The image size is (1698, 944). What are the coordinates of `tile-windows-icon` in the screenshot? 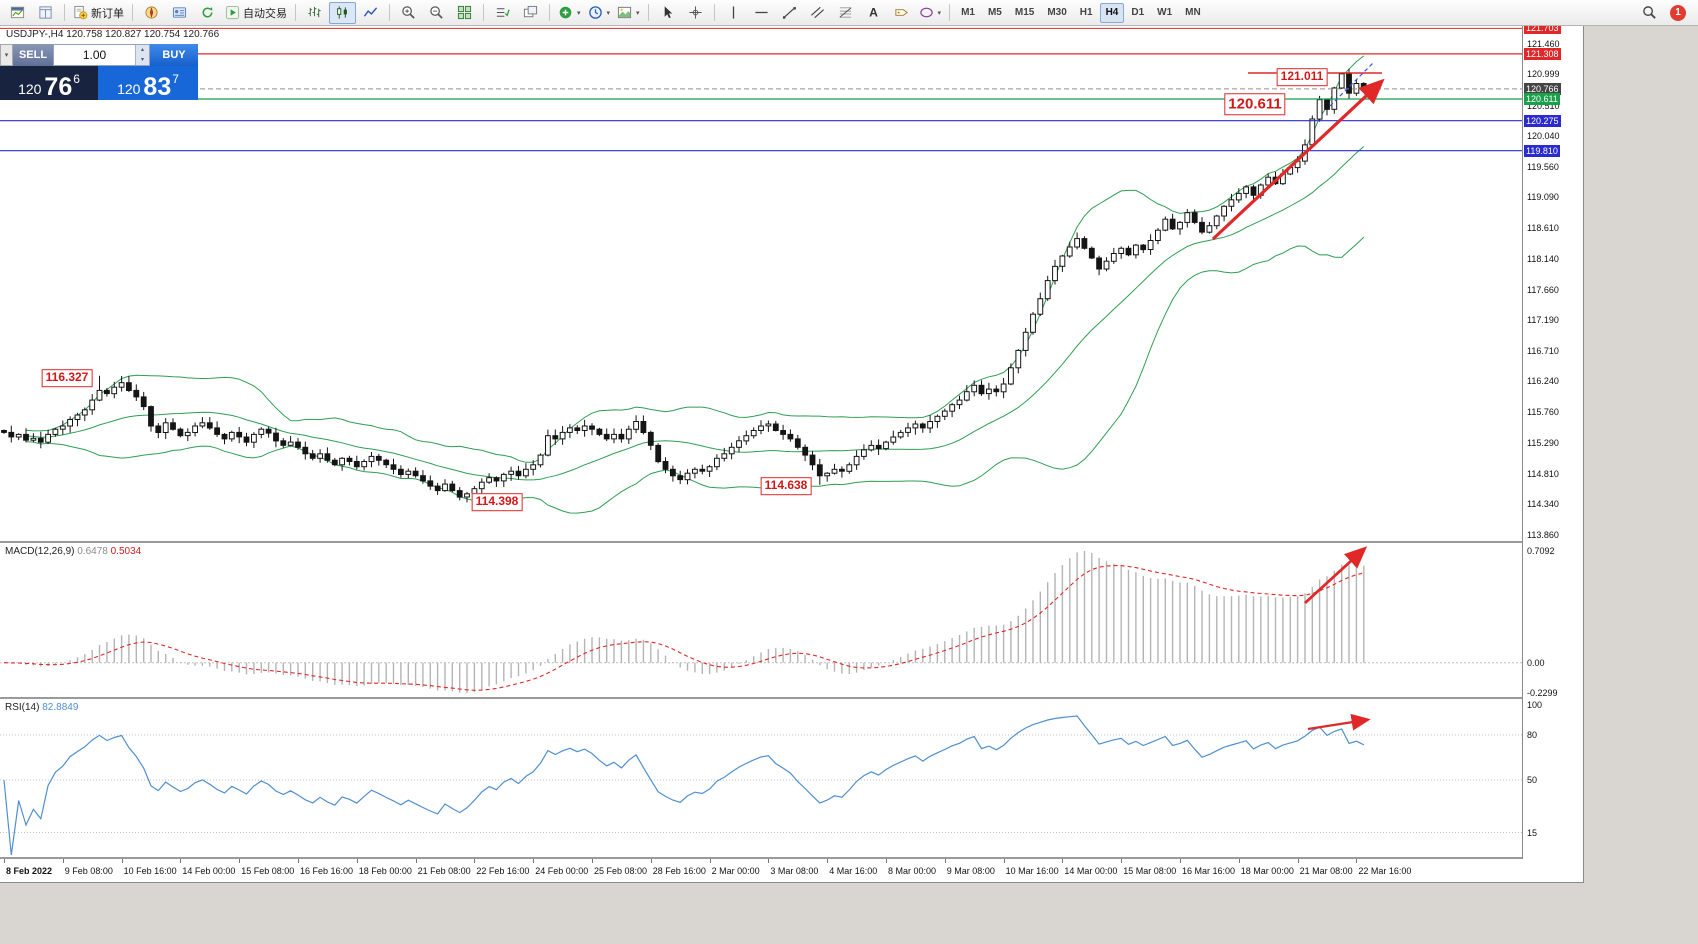 It's located at (464, 12).